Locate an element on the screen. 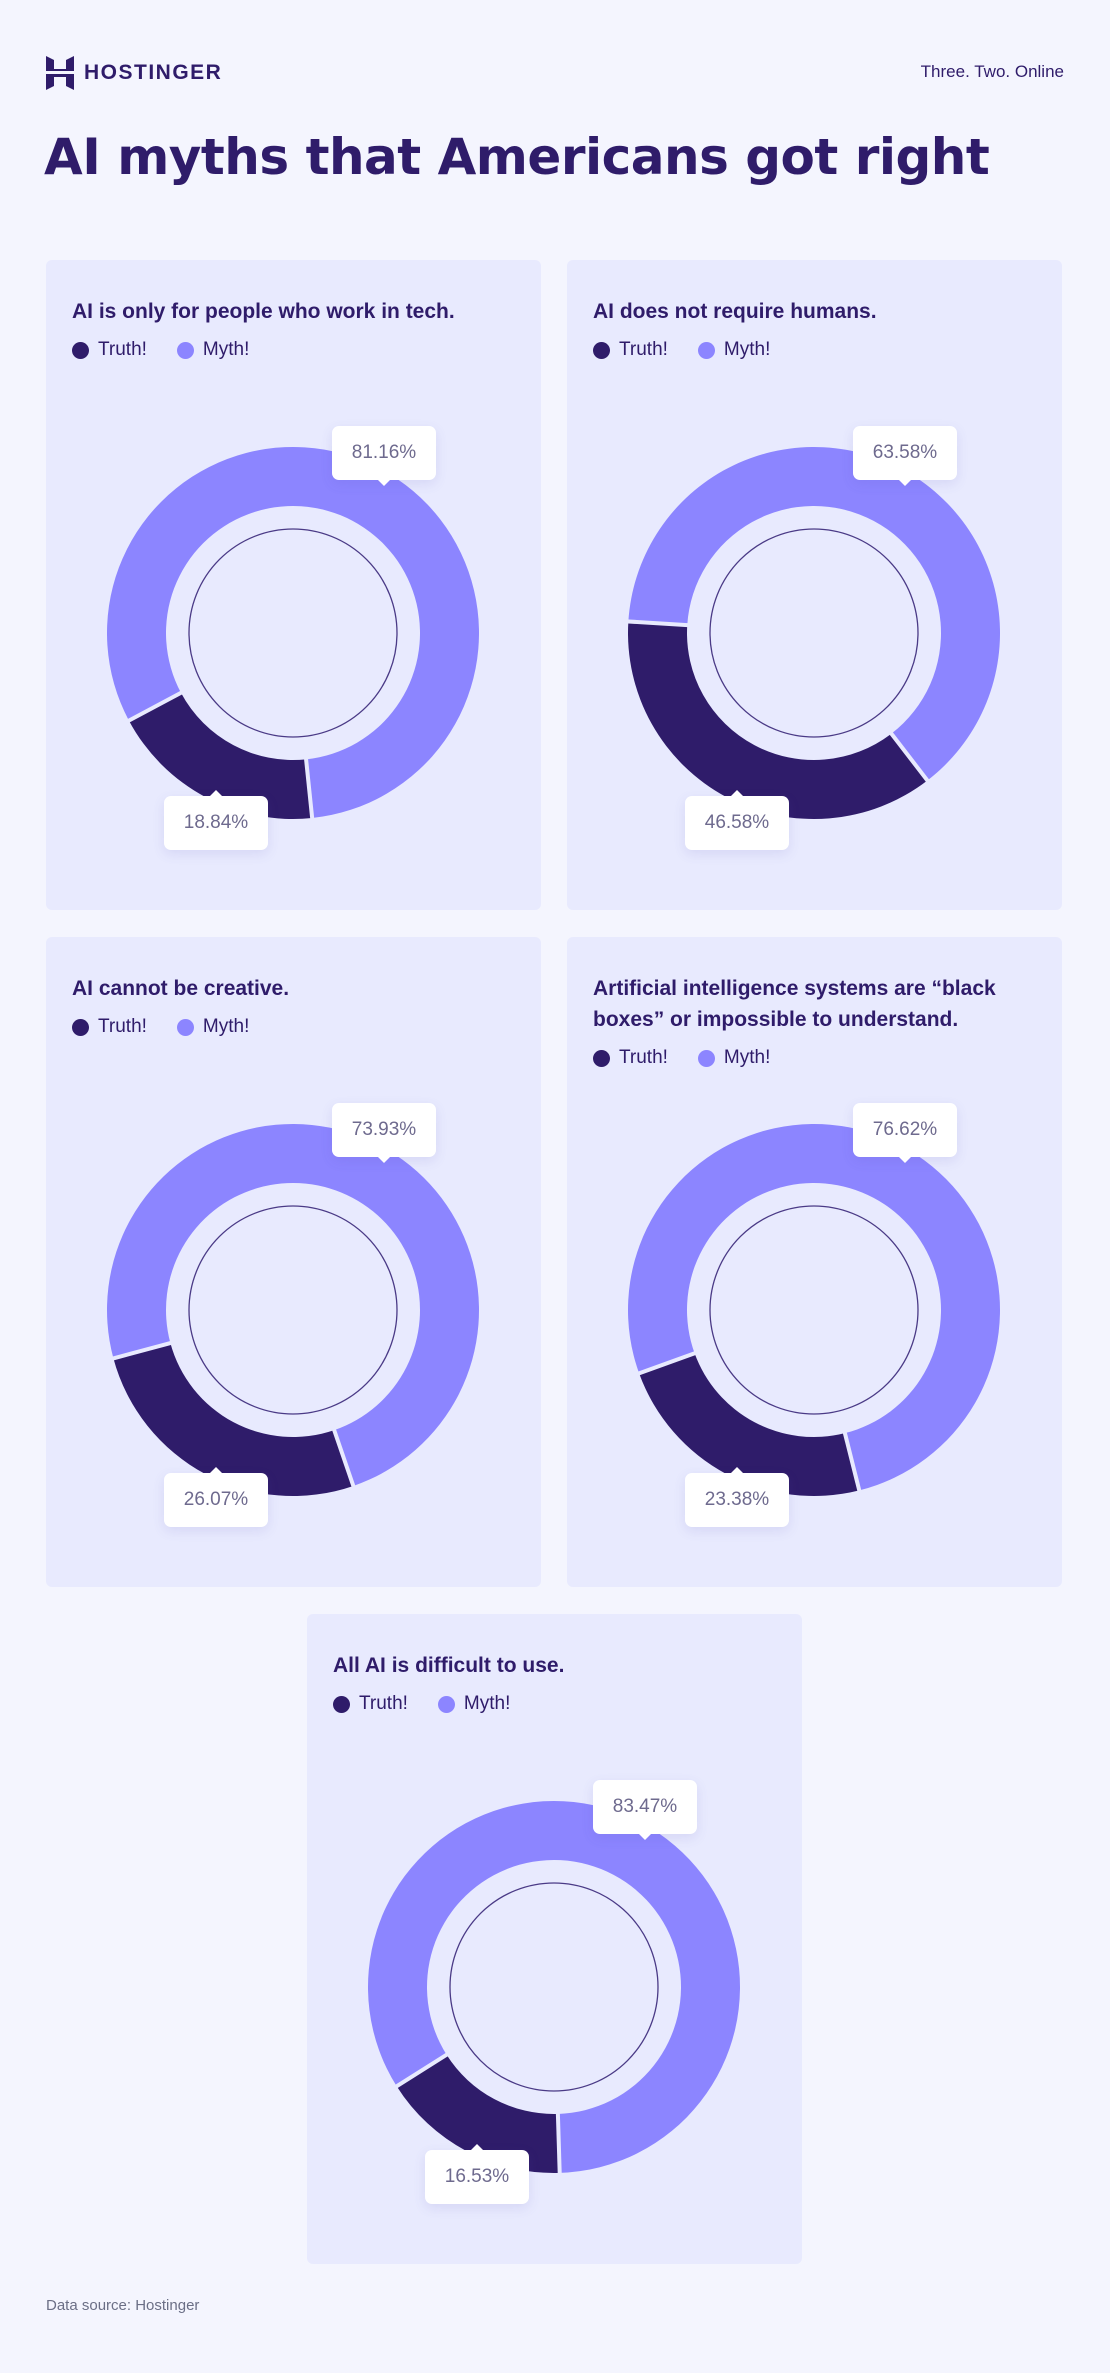  truth-value-label: 46.58% is located at coordinates (737, 820).